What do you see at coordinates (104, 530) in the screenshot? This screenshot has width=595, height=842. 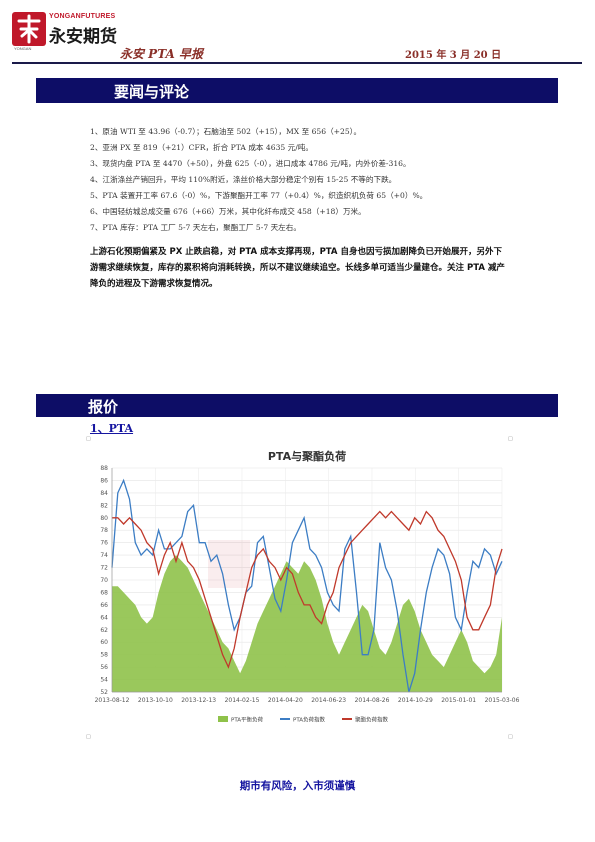 I see `y-tick-label: 78` at bounding box center [104, 530].